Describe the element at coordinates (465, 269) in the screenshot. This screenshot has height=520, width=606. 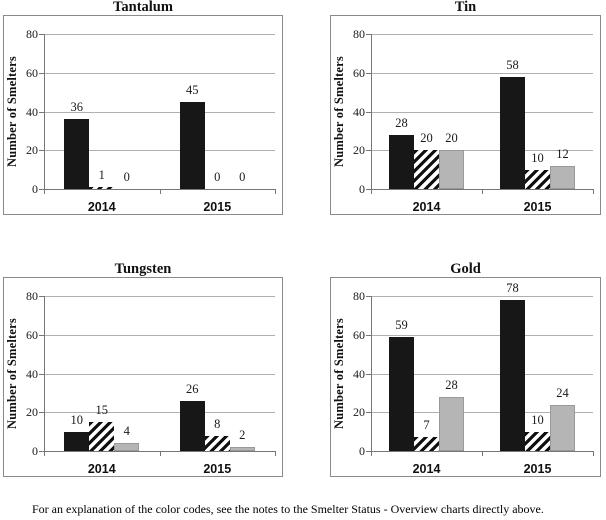
I see `chart-title-gold: Gold` at that location.